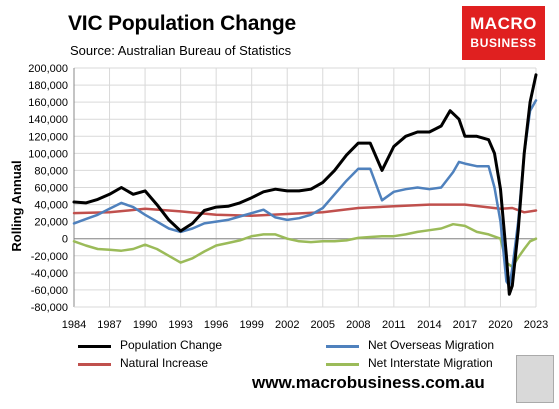  Describe the element at coordinates (287, 325) in the screenshot. I see `x-tick-label: 2002` at that location.